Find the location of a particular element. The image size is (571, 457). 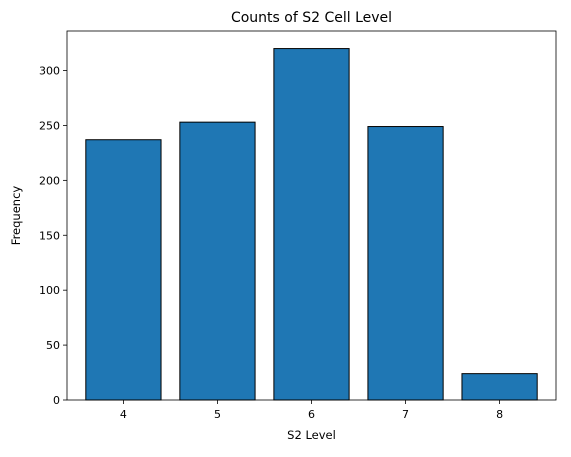

x-tick-label: 4 is located at coordinates (123, 414).